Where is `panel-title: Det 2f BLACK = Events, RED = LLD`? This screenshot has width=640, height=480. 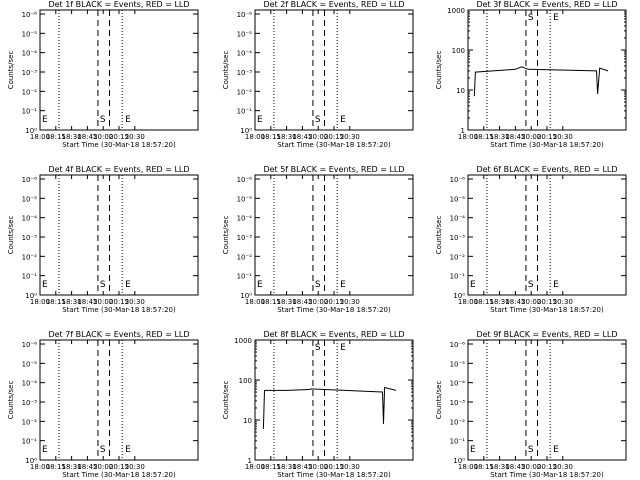 panel-title: Det 2f BLACK = Events, RED = LLD is located at coordinates (333, 4).